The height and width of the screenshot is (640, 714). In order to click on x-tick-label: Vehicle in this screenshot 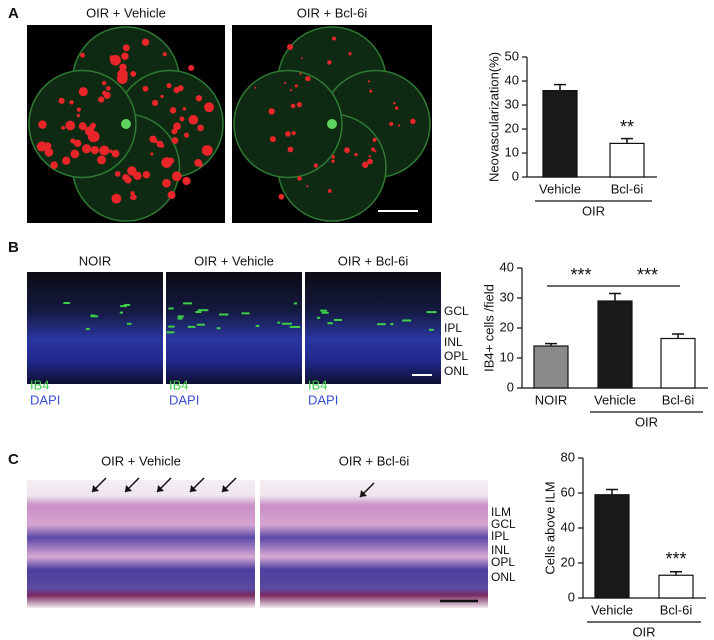, I will do `click(615, 399)`.